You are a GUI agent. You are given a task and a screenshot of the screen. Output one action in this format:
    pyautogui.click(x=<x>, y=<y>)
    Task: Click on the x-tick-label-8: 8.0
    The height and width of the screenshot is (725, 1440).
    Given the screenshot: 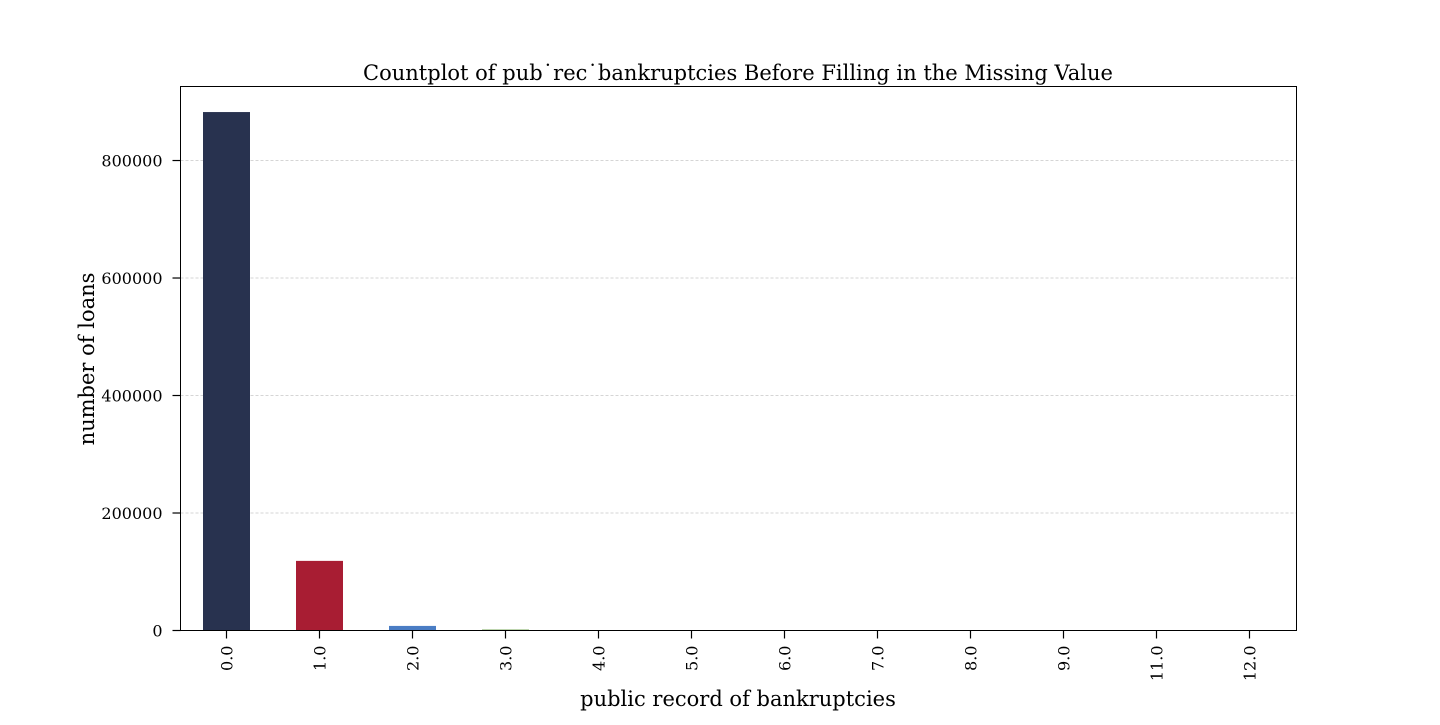 What is the action you would take?
    pyautogui.click(x=971, y=658)
    